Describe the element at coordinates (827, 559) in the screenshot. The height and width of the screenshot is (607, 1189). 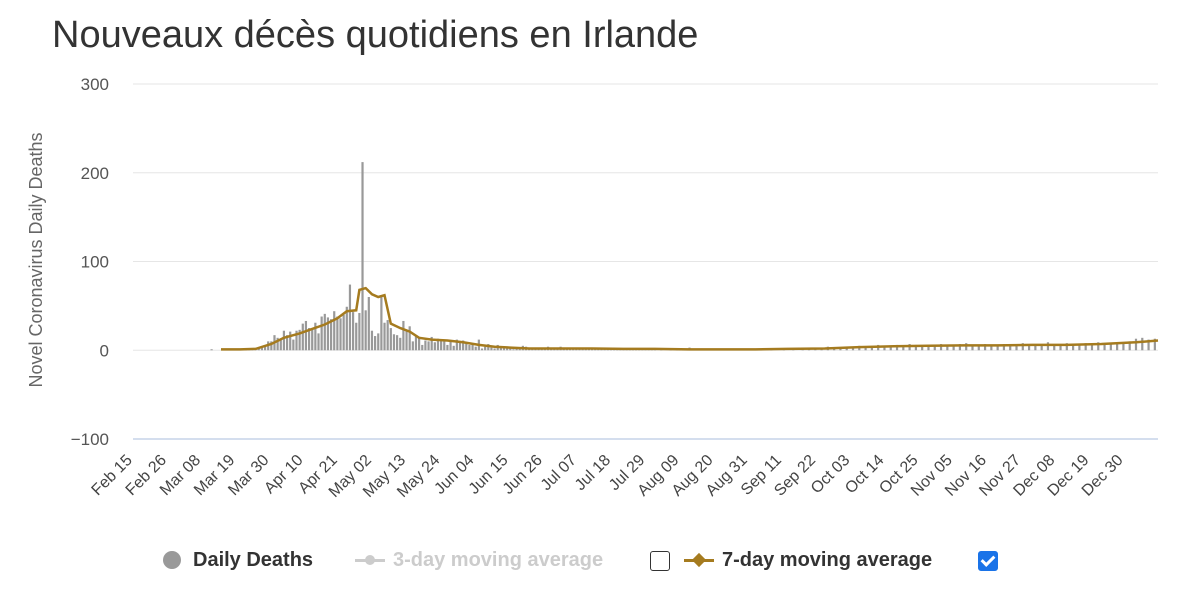
I see `legend-label: 7-day moving average` at that location.